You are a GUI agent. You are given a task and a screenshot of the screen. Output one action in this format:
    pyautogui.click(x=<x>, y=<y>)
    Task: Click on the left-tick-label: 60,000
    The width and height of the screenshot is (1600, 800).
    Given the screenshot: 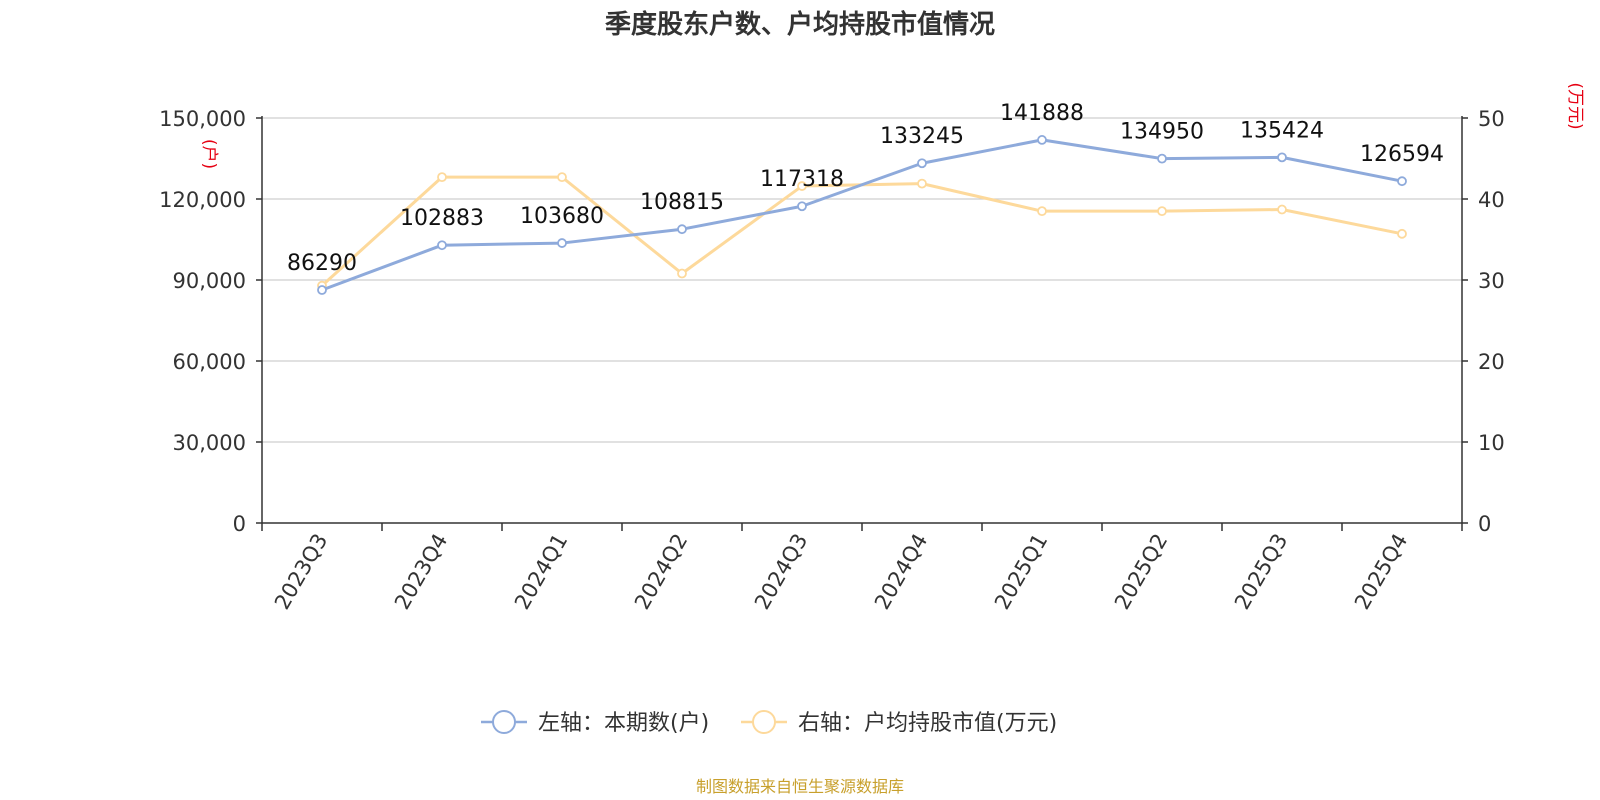 What is the action you would take?
    pyautogui.click(x=209, y=362)
    